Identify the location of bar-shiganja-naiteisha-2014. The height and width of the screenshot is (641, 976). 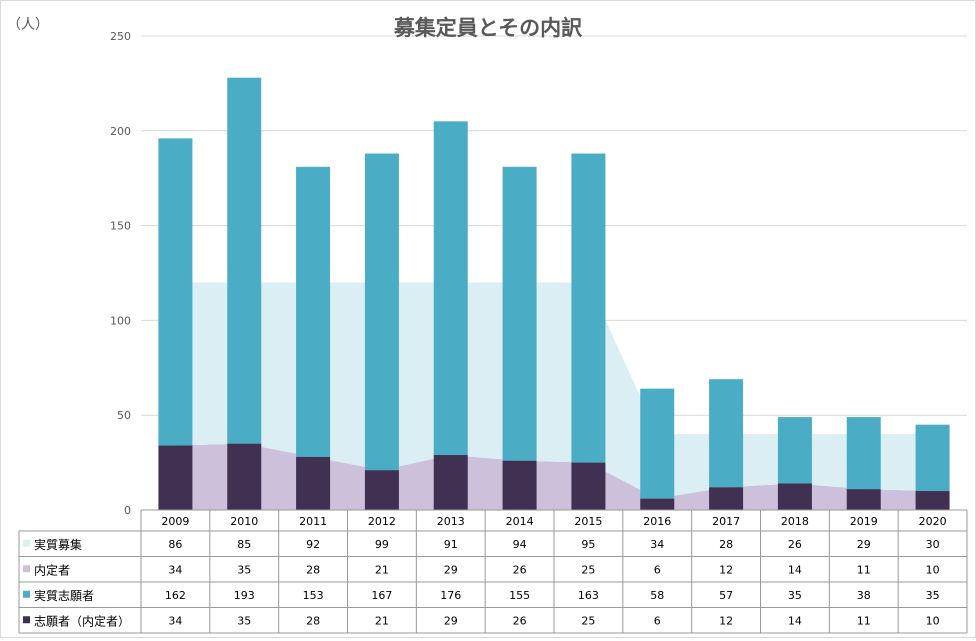
(519, 485).